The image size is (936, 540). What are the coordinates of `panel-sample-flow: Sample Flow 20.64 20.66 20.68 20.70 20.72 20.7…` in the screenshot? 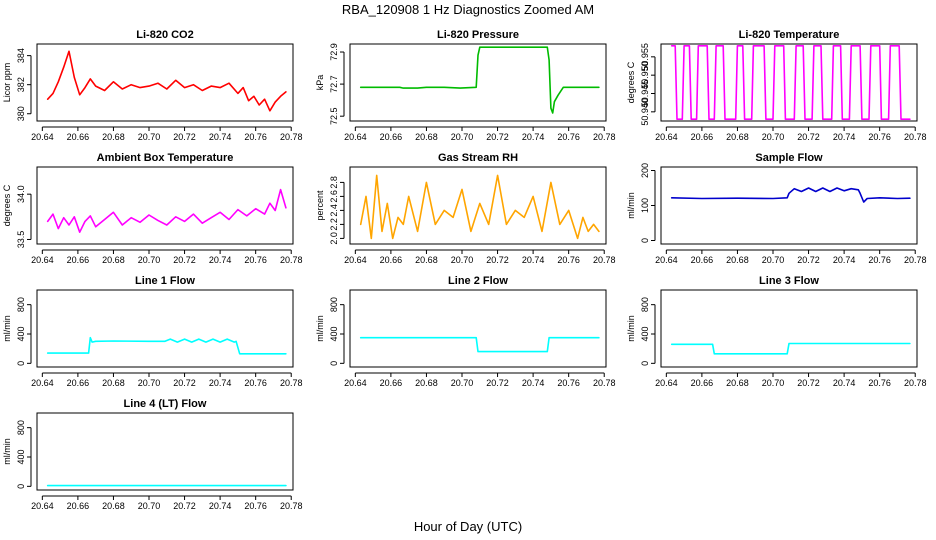 It's located at (776, 208).